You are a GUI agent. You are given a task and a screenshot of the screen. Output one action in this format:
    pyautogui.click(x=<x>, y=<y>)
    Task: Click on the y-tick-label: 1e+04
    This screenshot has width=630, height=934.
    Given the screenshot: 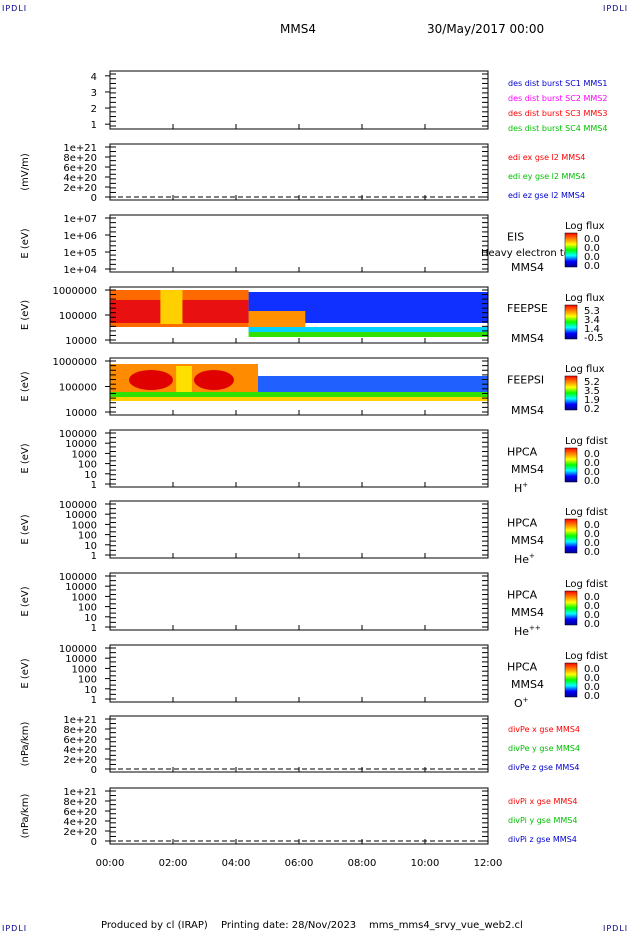 What is the action you would take?
    pyautogui.click(x=80, y=270)
    